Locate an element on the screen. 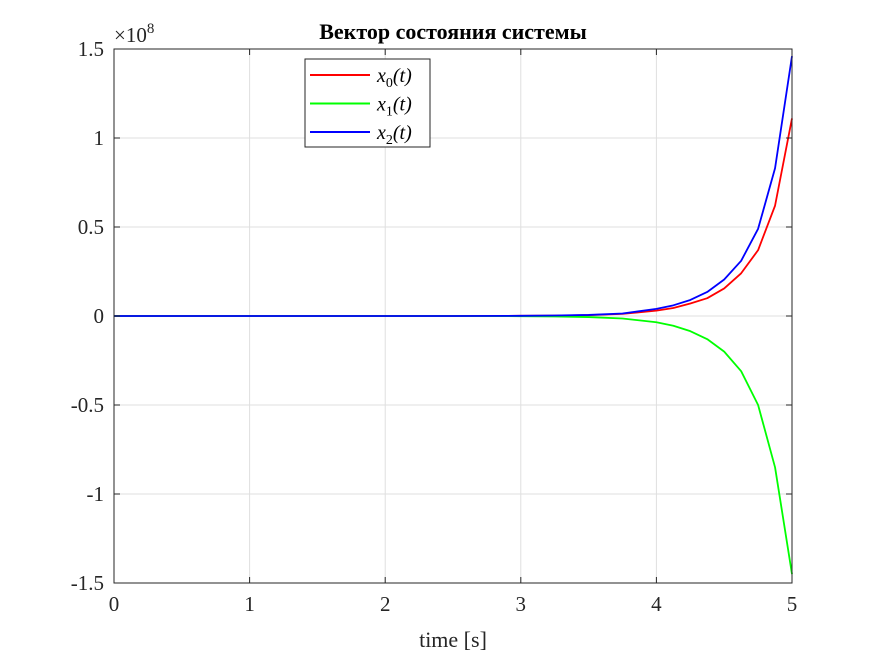  y-tick-label: -1 is located at coordinates (96, 494).